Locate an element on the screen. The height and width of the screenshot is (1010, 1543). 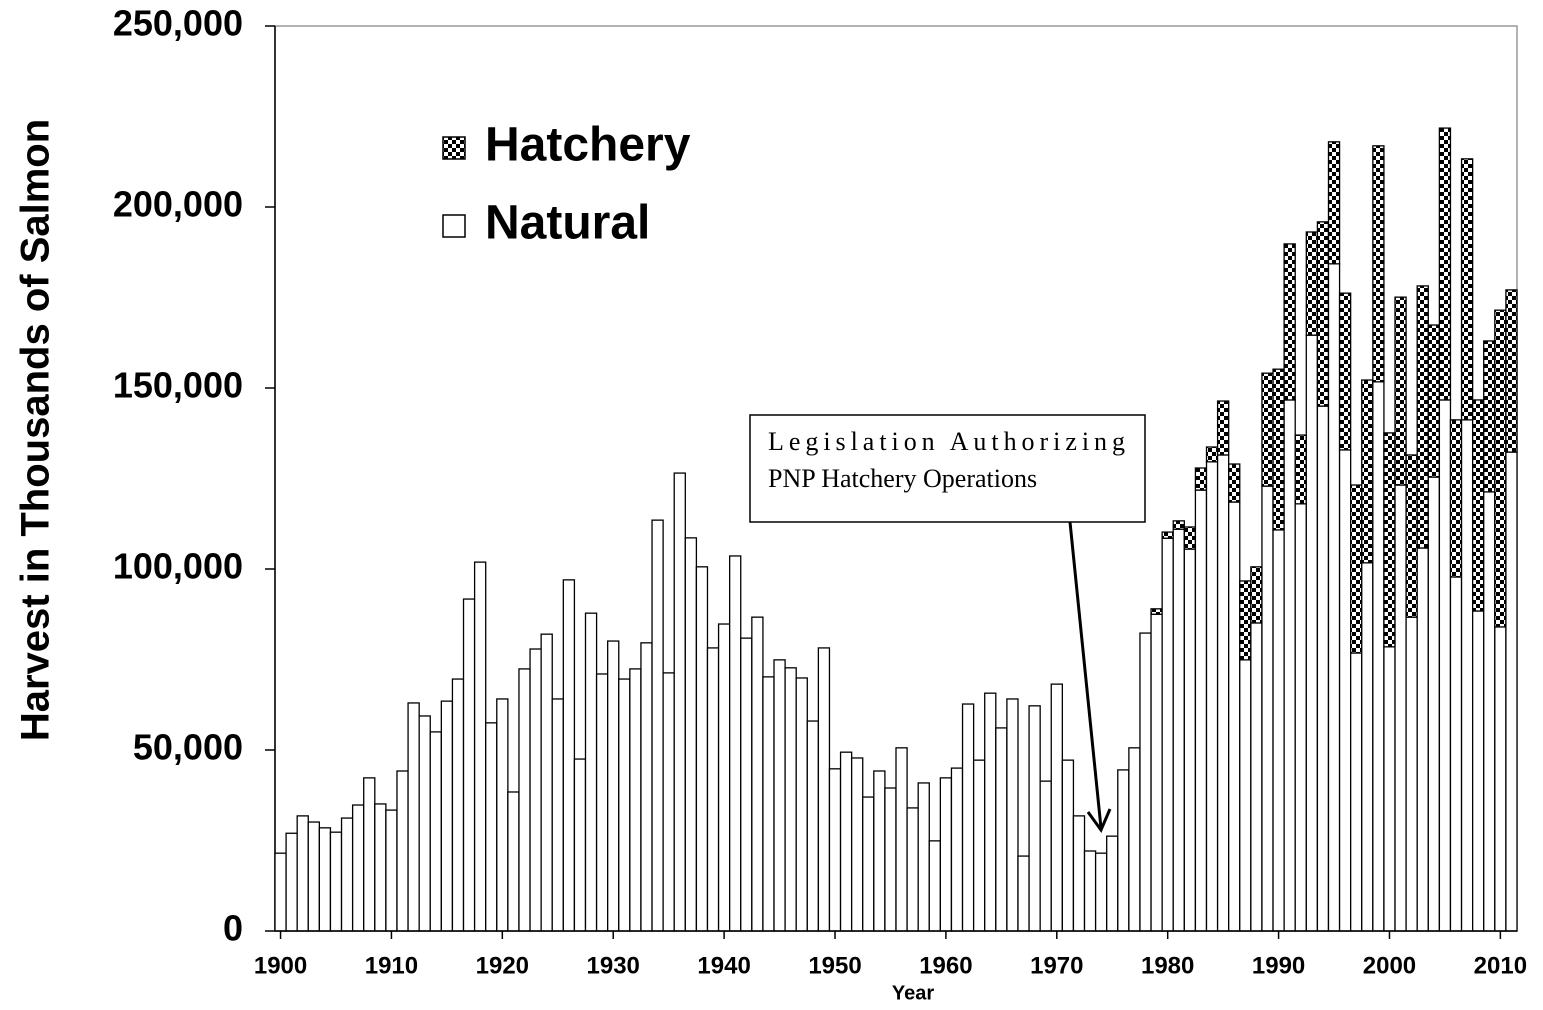
legend-swatch is located at coordinates (454, 148).